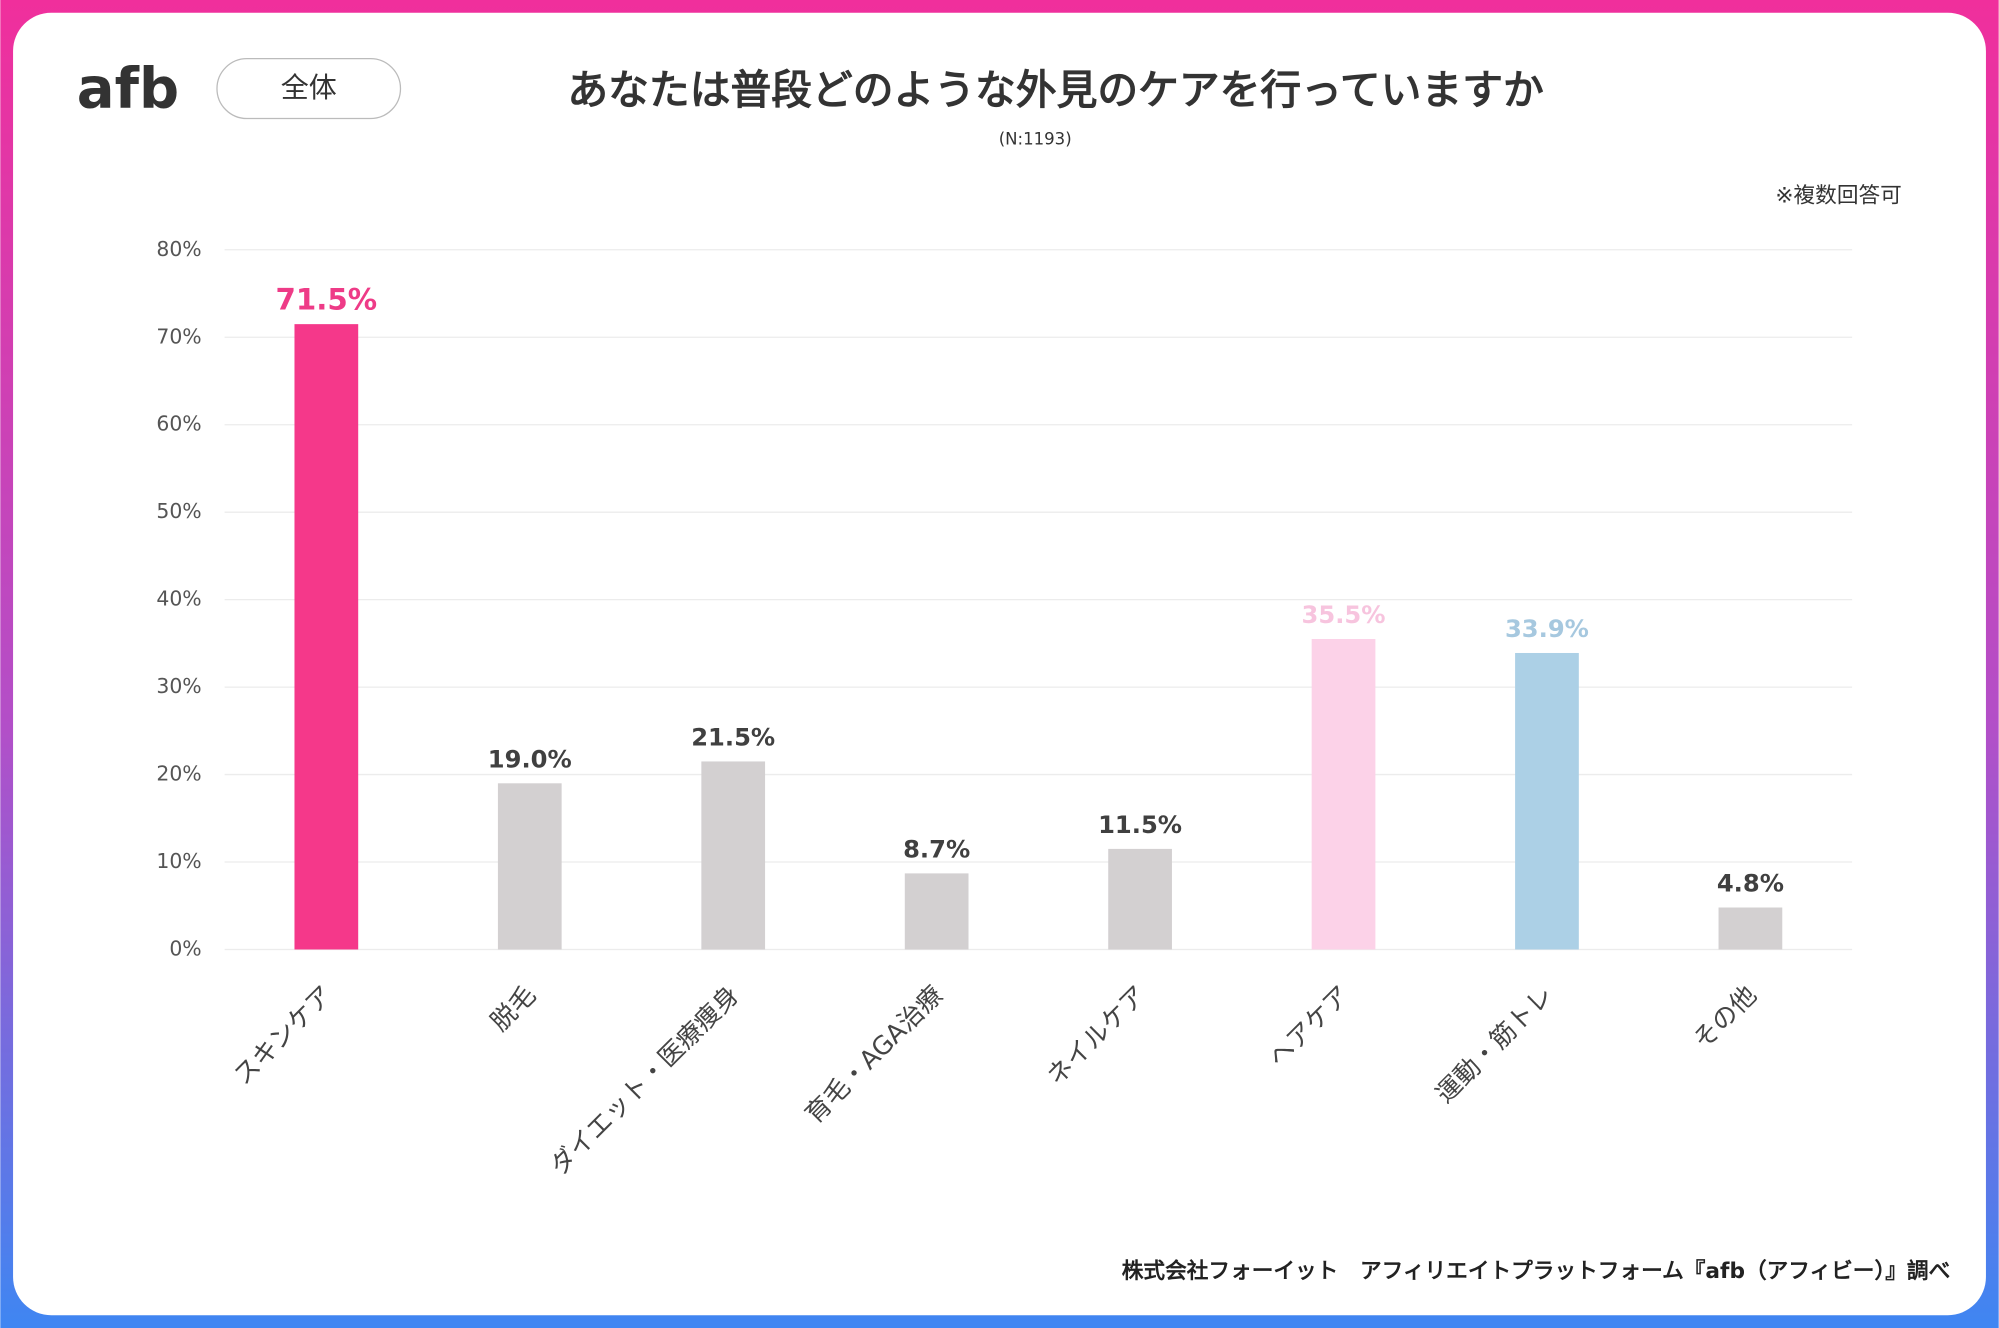 This screenshot has width=1999, height=1328. What do you see at coordinates (733, 738) in the screenshot?
I see `value-label: 21.5%` at bounding box center [733, 738].